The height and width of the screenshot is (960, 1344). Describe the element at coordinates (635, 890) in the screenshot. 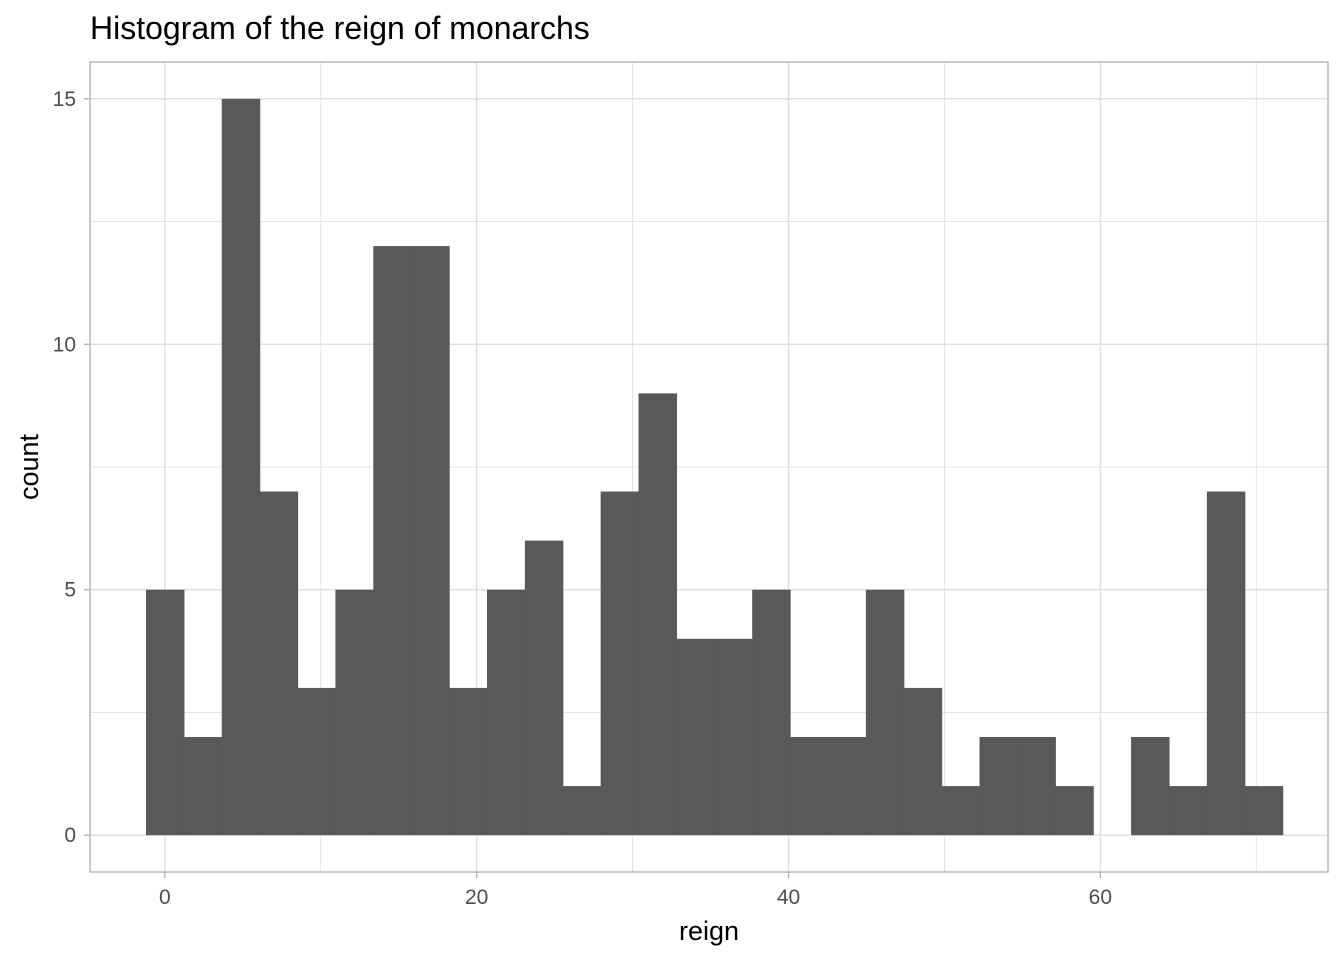

I see `x-axis: 0 20 40 60` at that location.